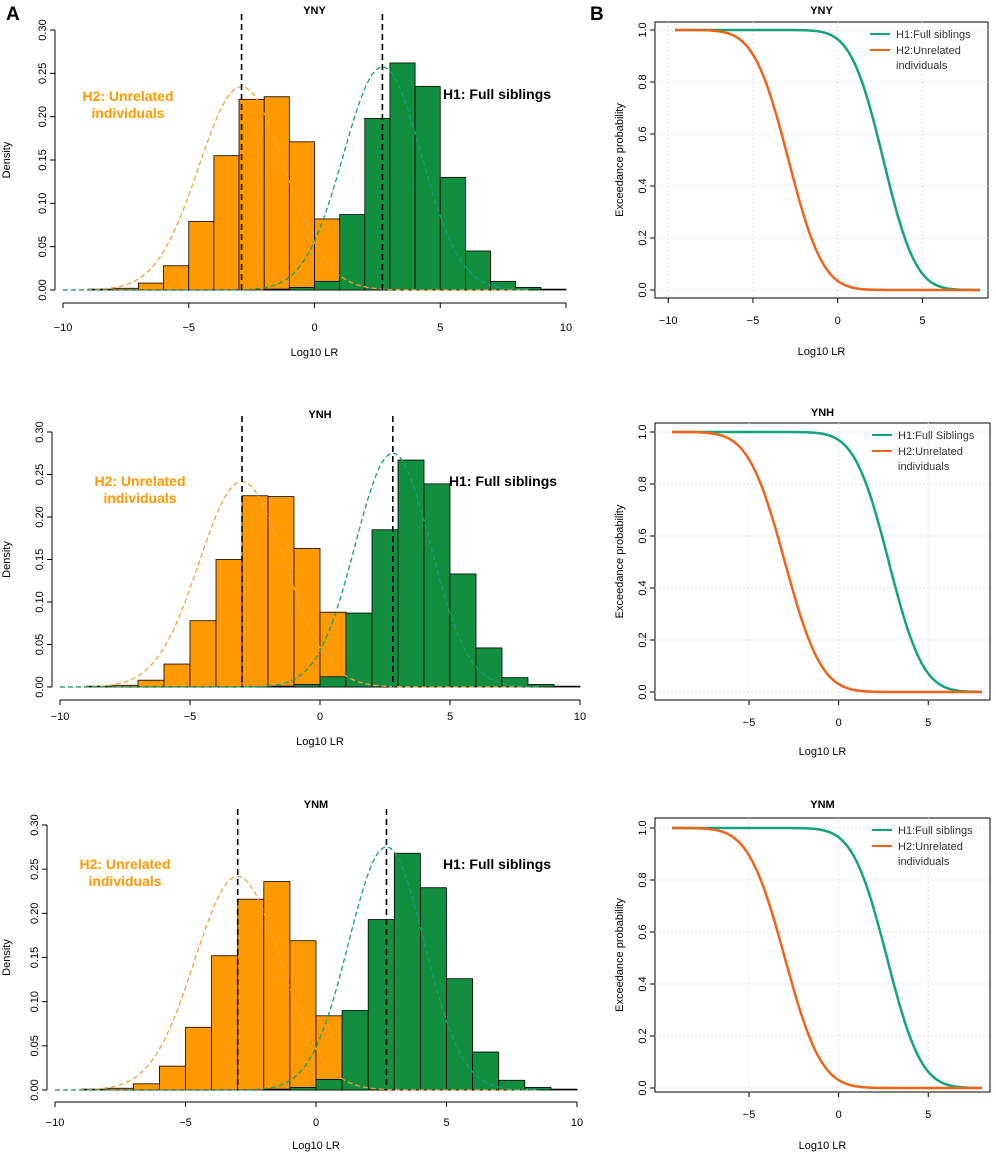 This screenshot has height=1154, width=996. Describe the element at coordinates (924, 467) in the screenshot. I see `legend-h2-label-line2: individuals` at that location.